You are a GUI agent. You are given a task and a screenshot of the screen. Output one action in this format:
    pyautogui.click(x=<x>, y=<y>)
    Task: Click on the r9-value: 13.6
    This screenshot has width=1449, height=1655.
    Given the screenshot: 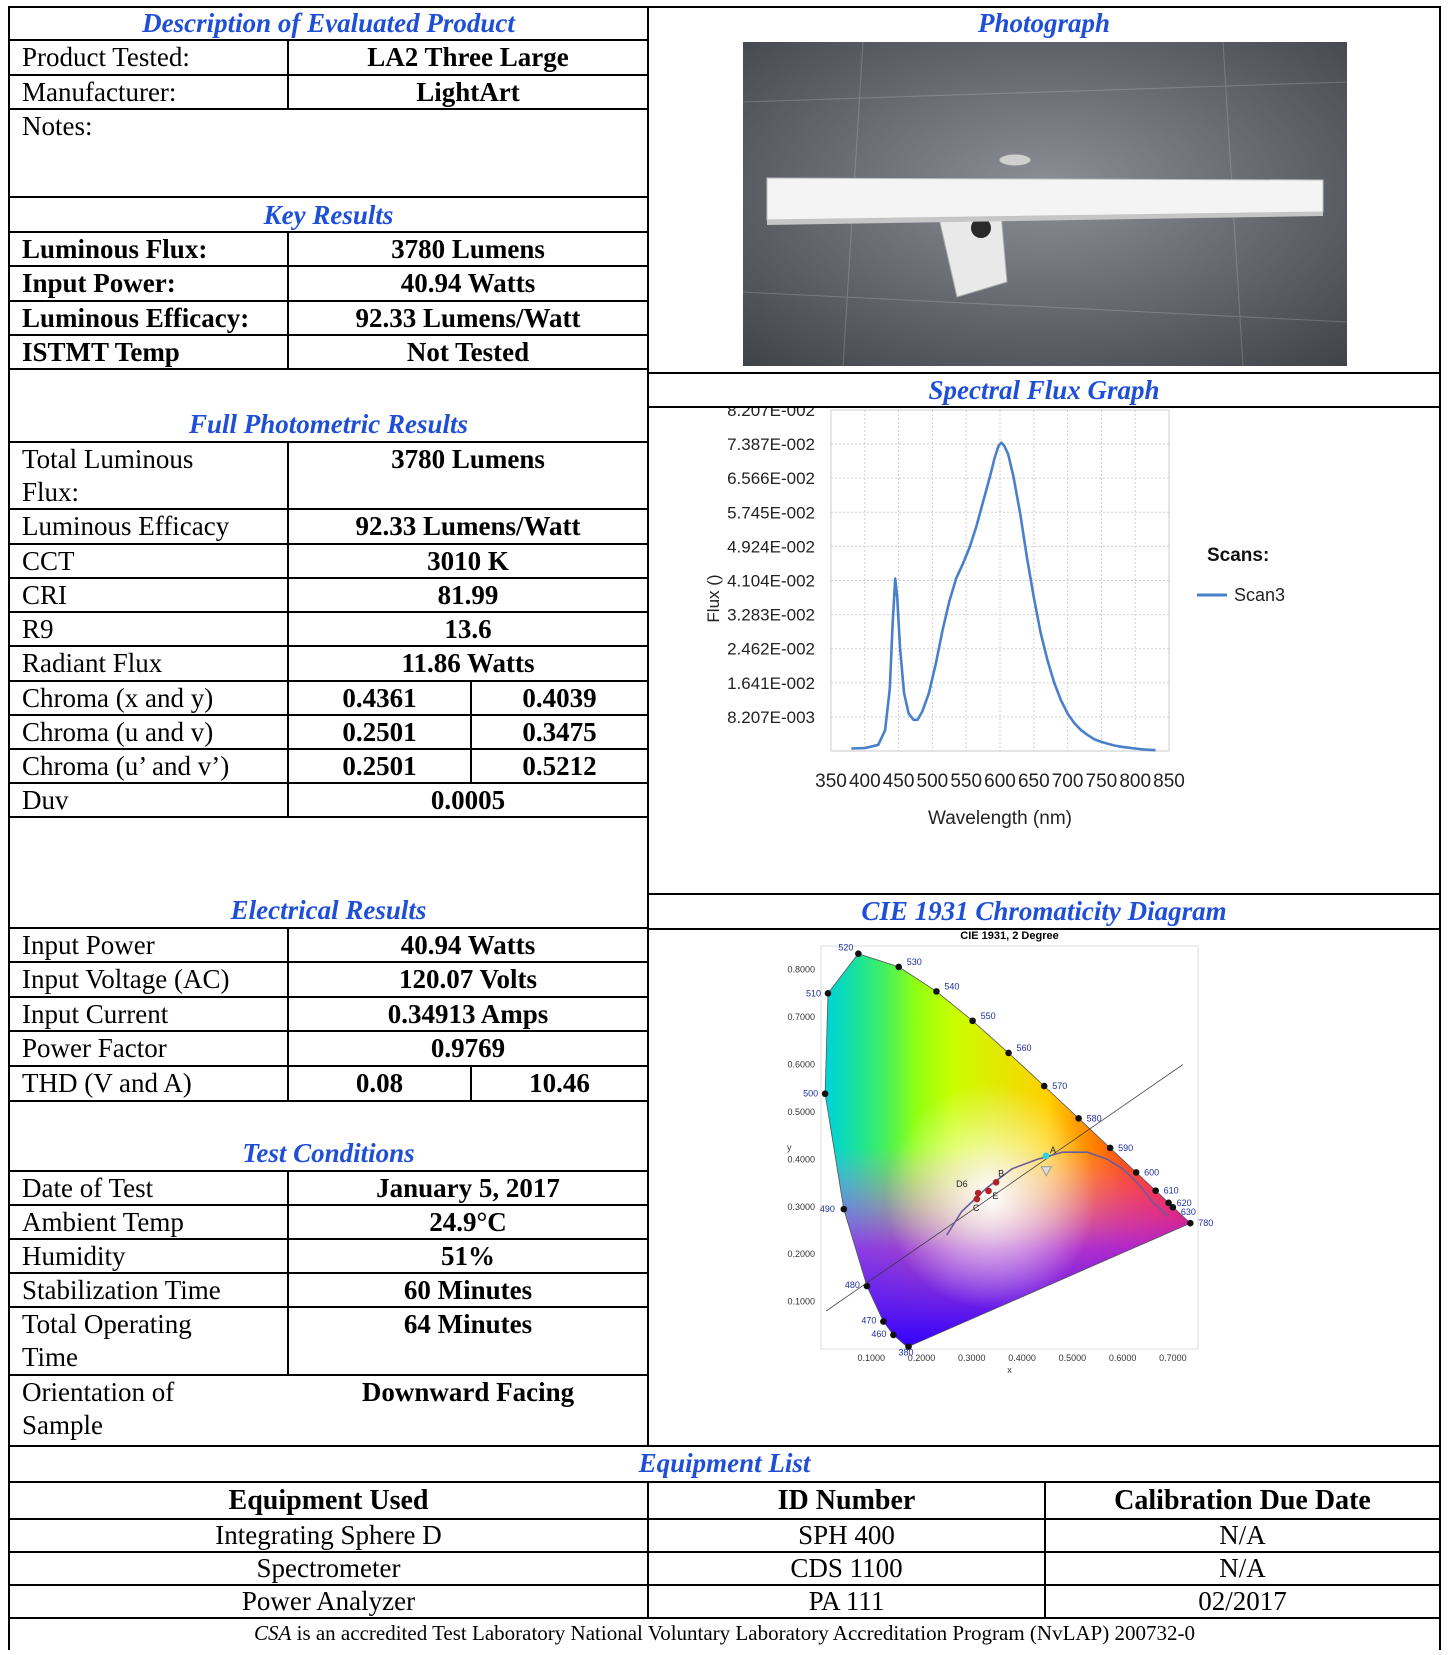 What is the action you would take?
    pyautogui.click(x=468, y=629)
    